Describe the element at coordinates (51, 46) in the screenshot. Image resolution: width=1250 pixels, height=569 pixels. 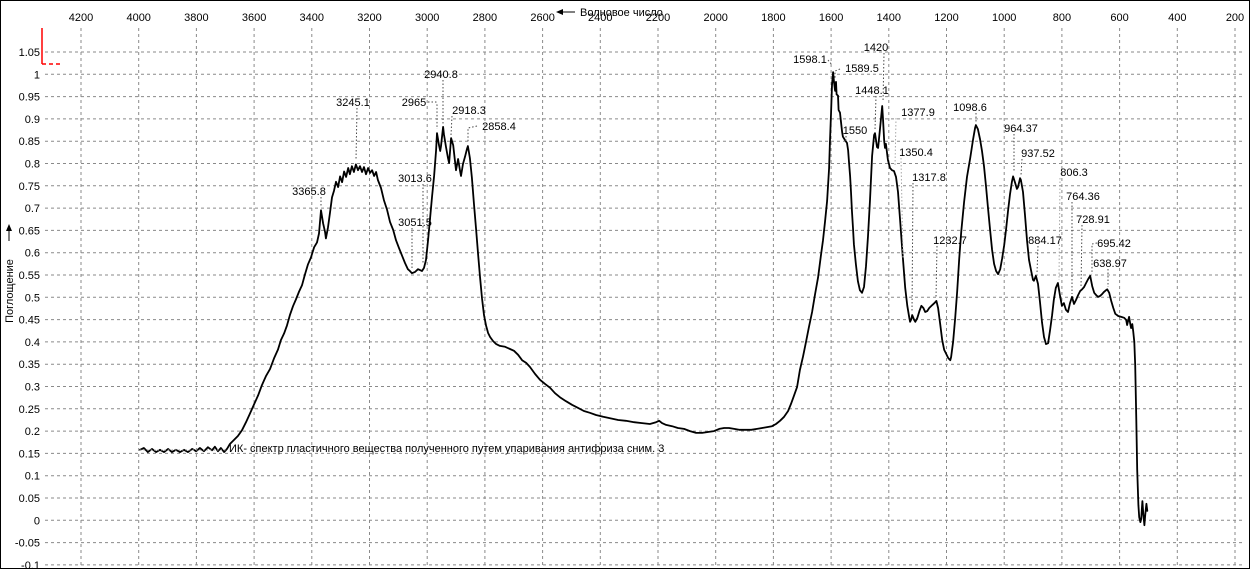
I see `red-cursor-marker` at that location.